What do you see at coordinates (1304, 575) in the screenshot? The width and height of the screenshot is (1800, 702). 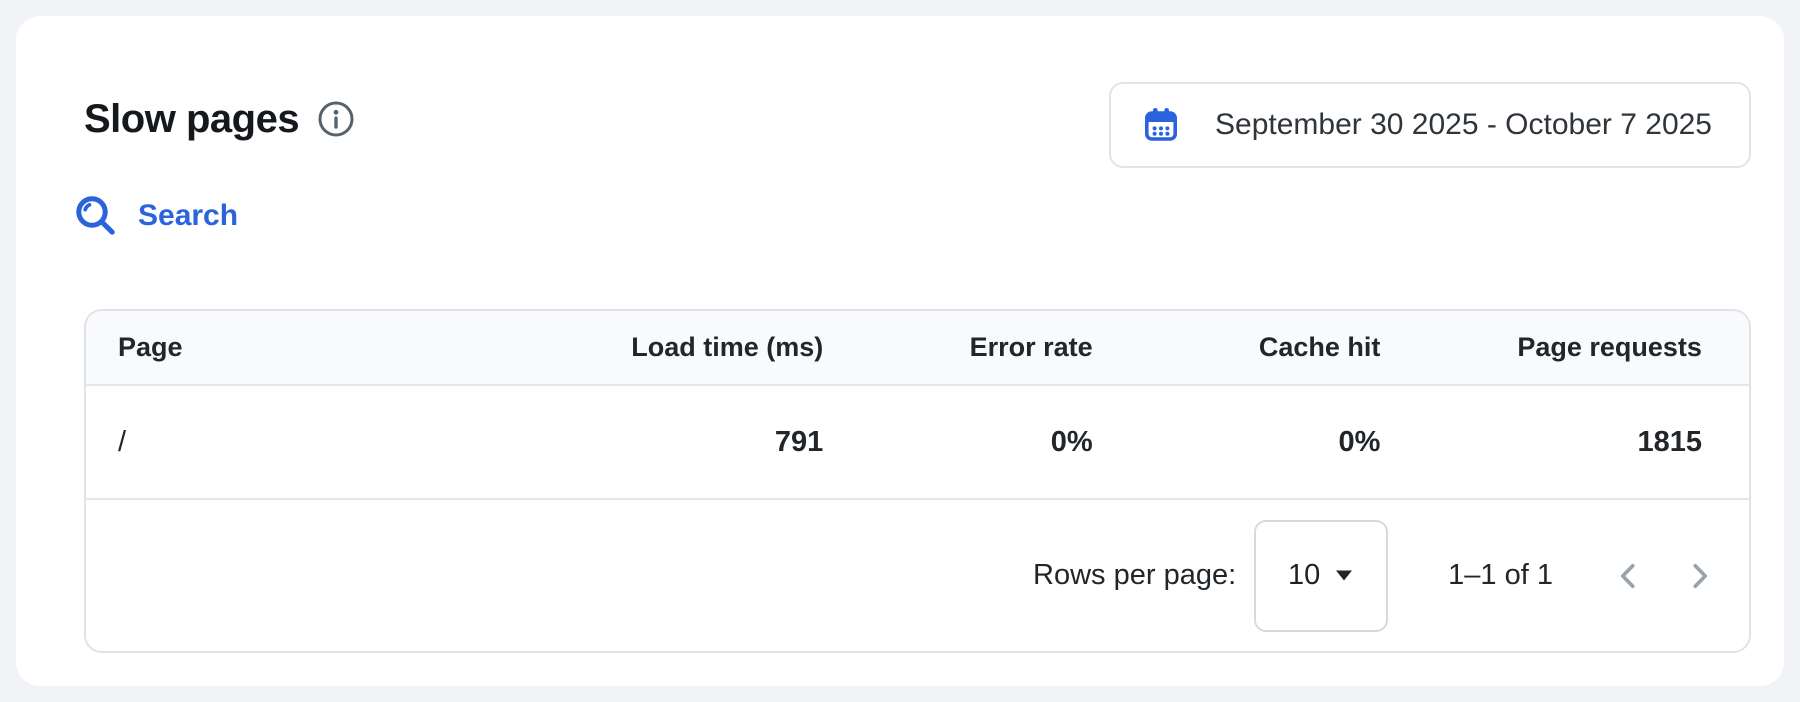 I see `rows-per-page-value: 10` at bounding box center [1304, 575].